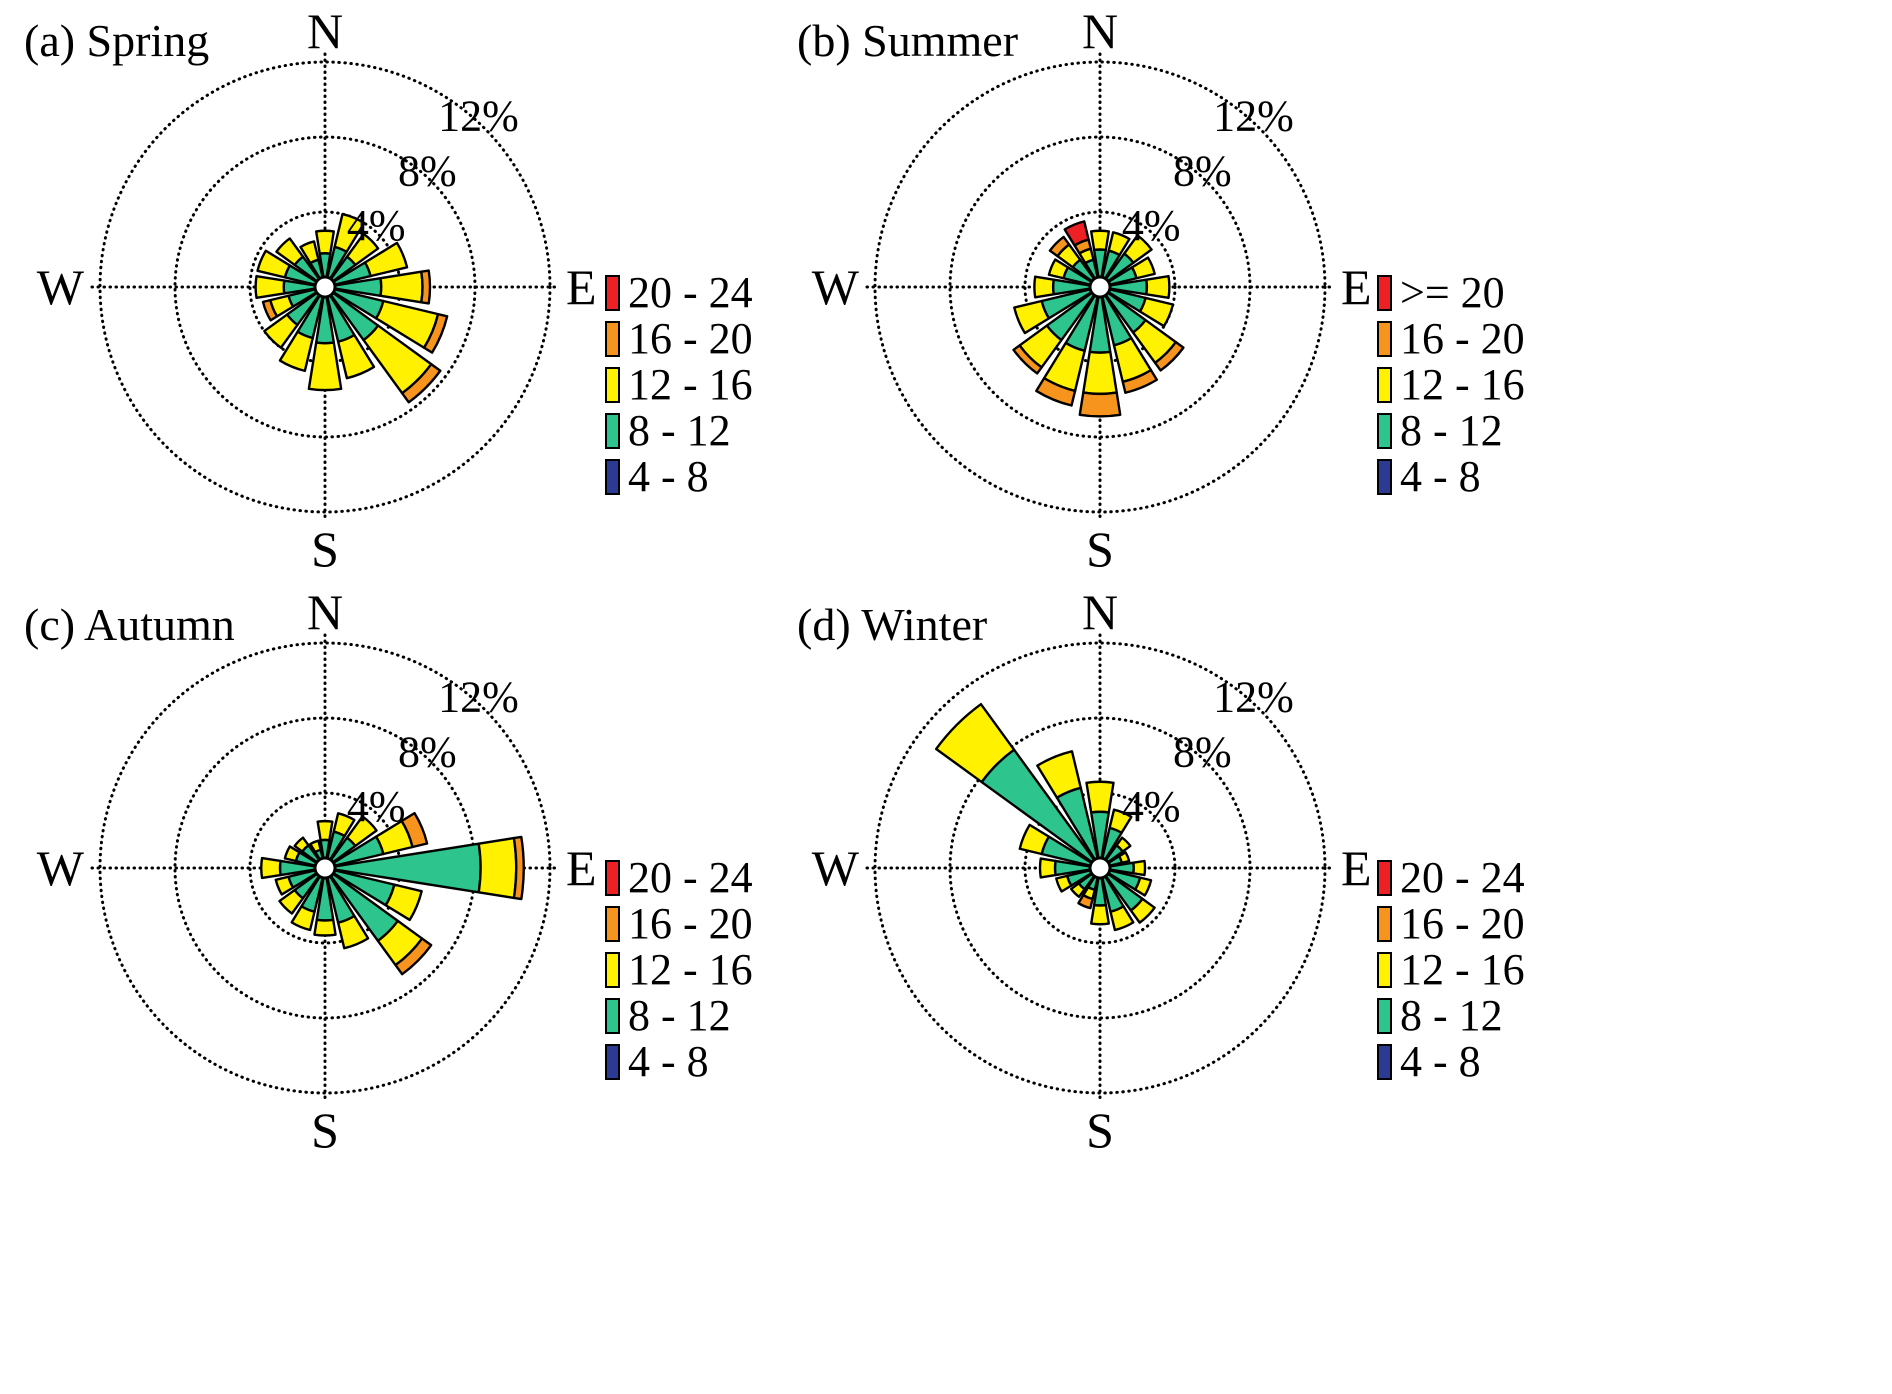 This screenshot has height=1394, width=1892. Describe the element at coordinates (317, 871) in the screenshot. I see `windrose-c: 4% 8% 12% N E S W` at that location.